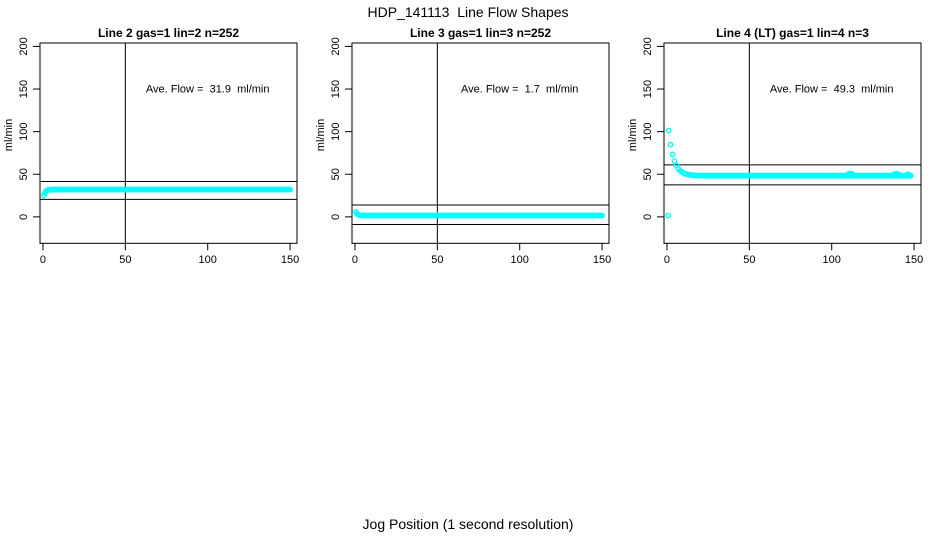 Image resolution: width=936 pixels, height=540 pixels. I want to click on panel-title: Line 4 (LT) gas=1 lin=4 n=3, so click(792, 33).